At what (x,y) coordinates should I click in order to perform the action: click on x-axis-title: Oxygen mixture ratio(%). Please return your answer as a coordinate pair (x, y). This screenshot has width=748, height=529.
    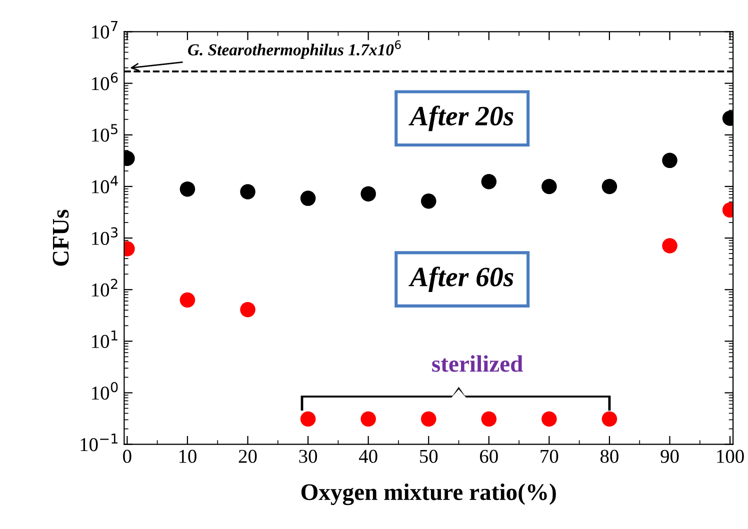
    Looking at the image, I should click on (428, 495).